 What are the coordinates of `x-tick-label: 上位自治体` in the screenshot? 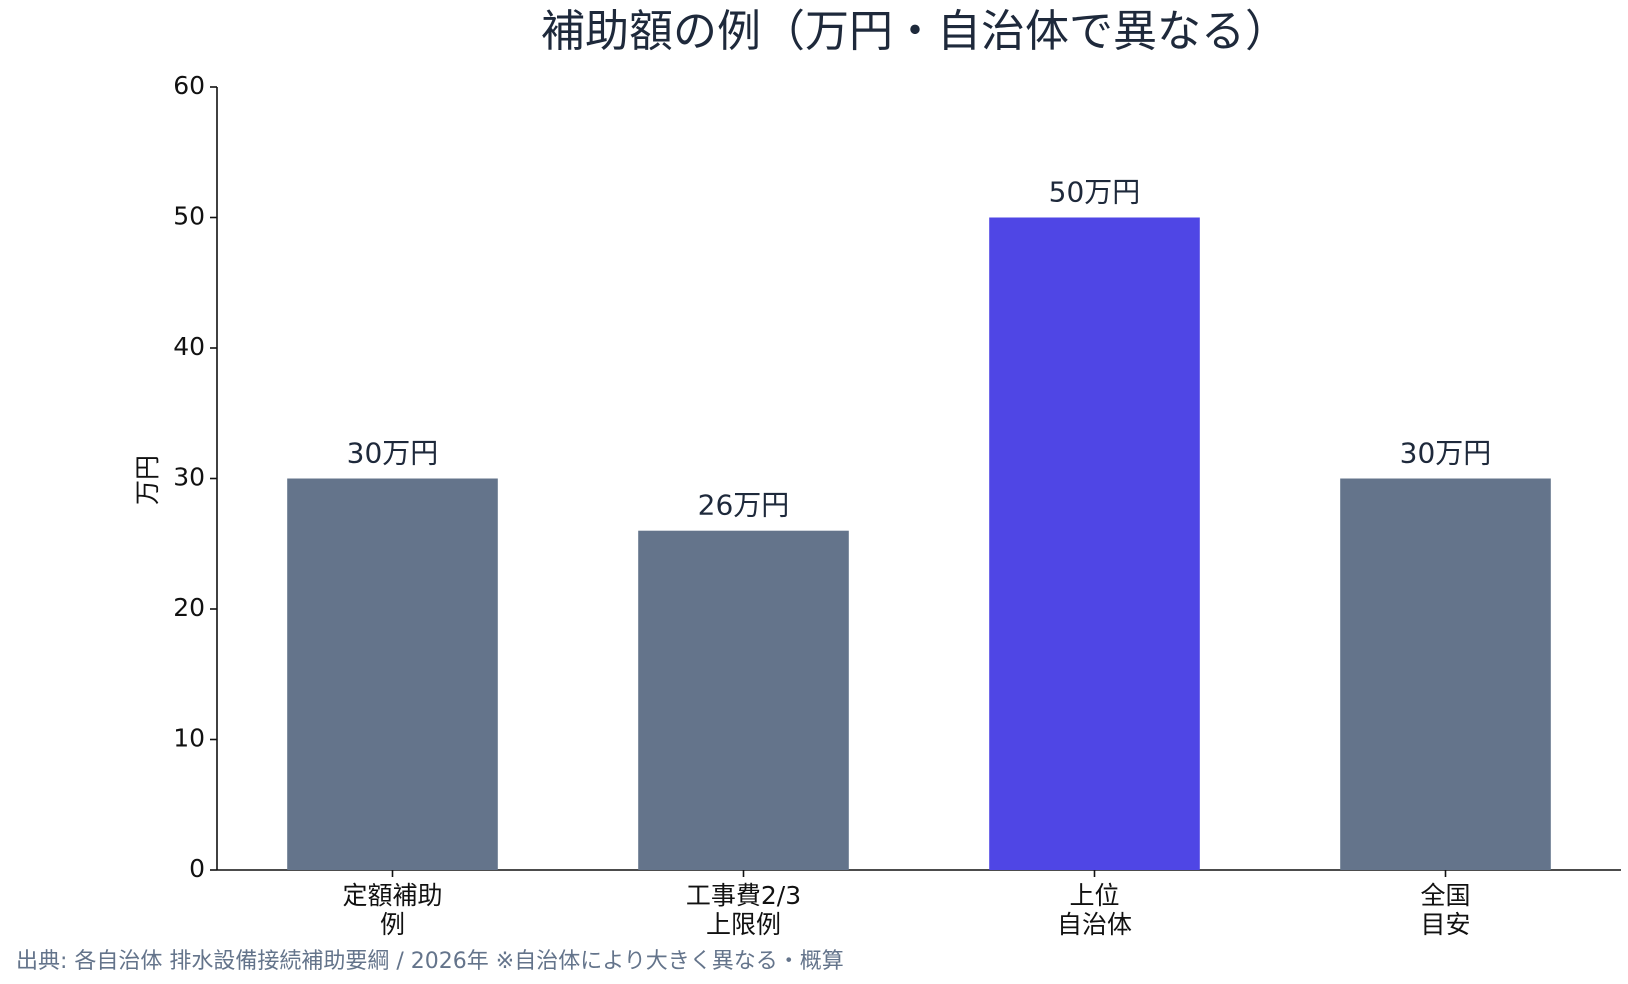 It's located at (1094, 910).